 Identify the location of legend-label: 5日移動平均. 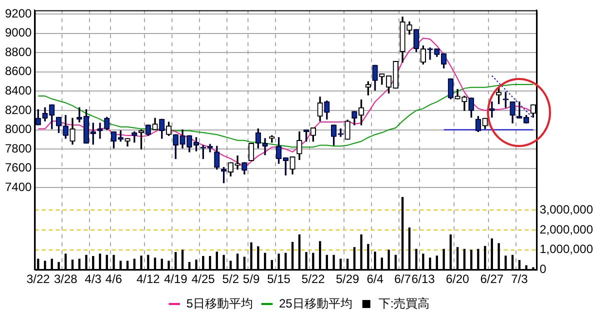
(220, 303).